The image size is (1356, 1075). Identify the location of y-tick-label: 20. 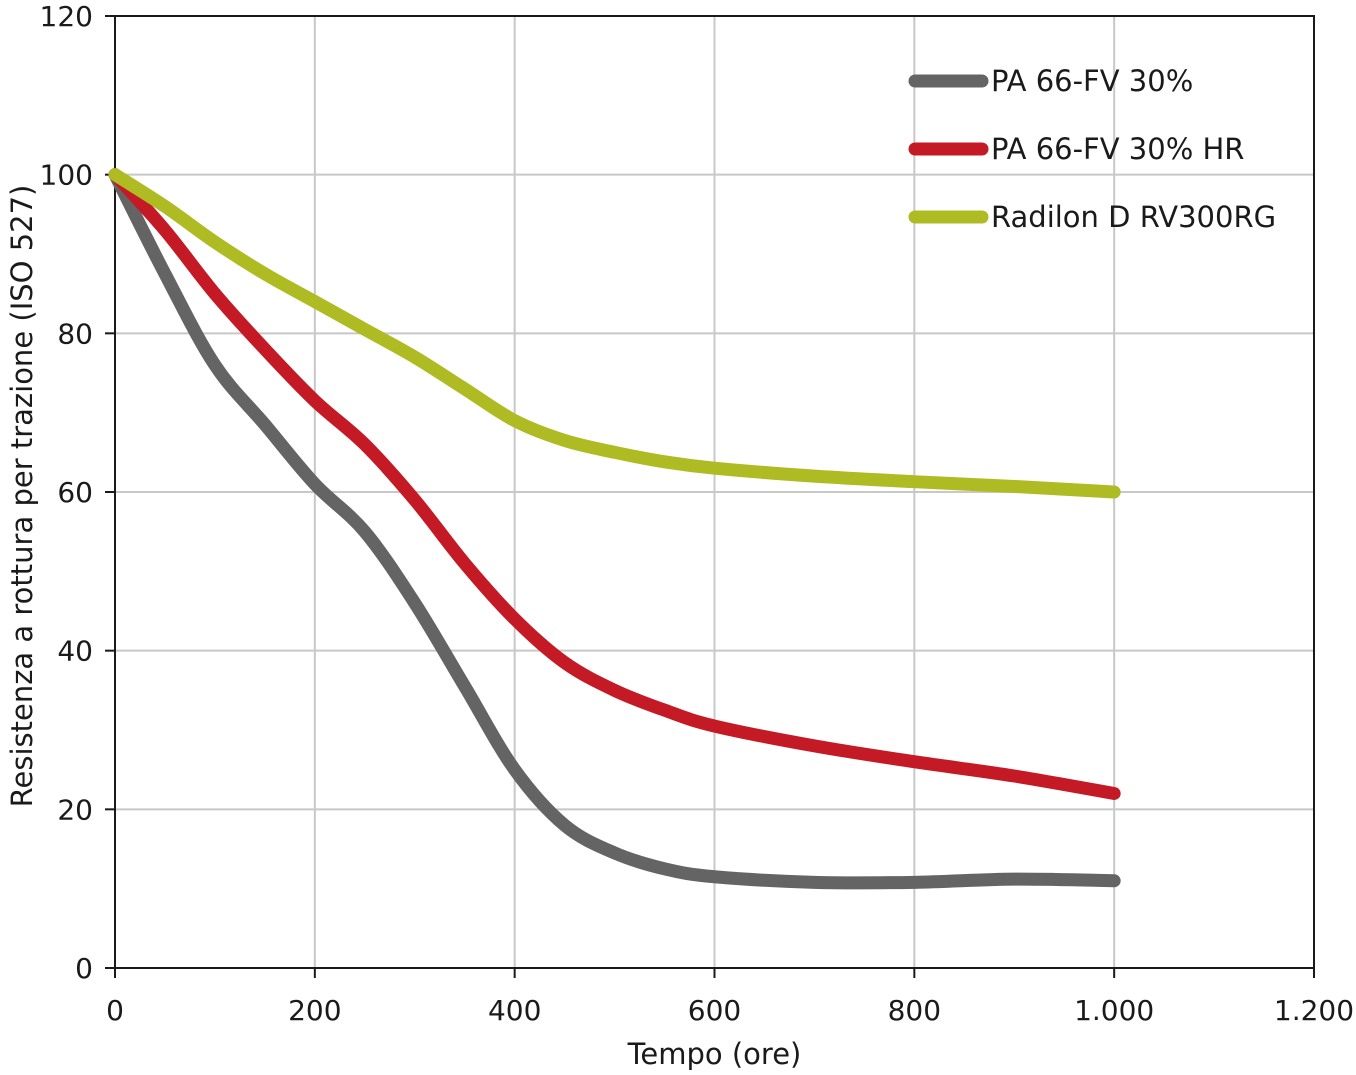
(75, 809).